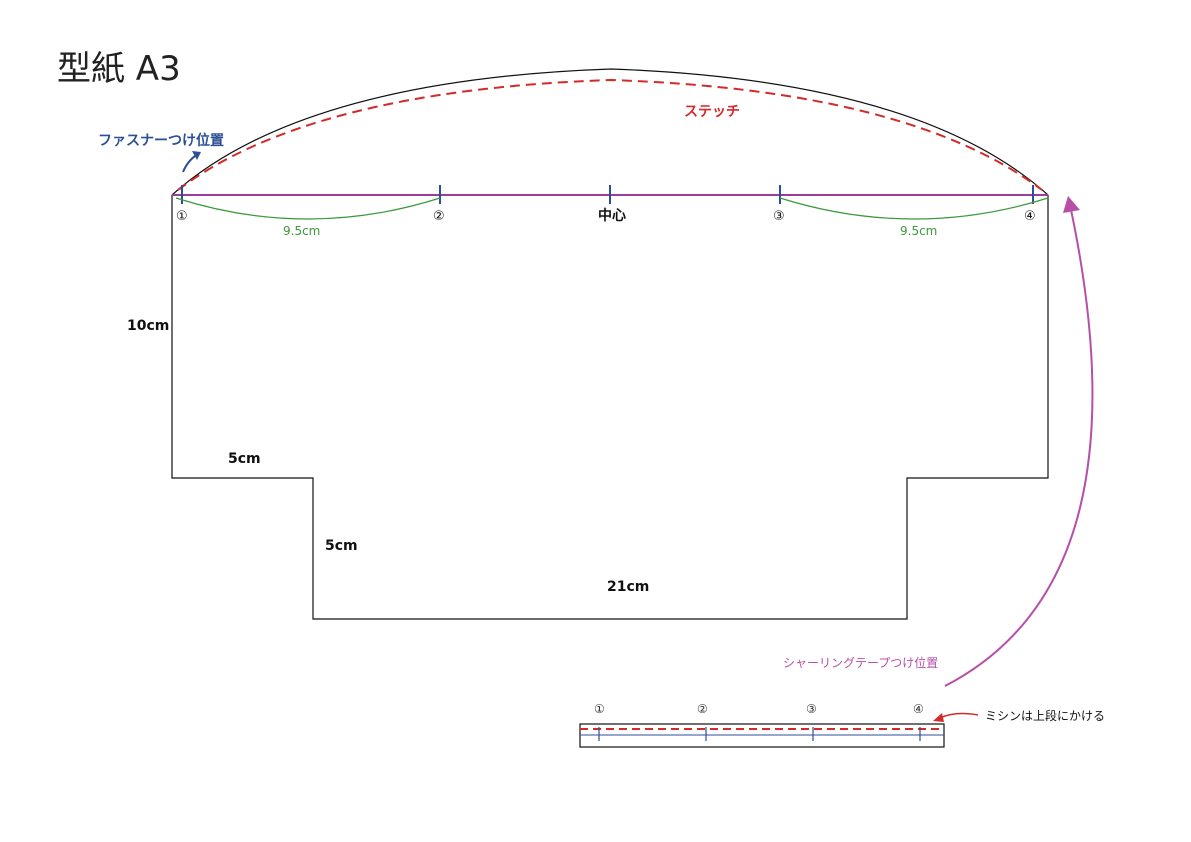  I want to click on stitch-line, so click(610, 134).